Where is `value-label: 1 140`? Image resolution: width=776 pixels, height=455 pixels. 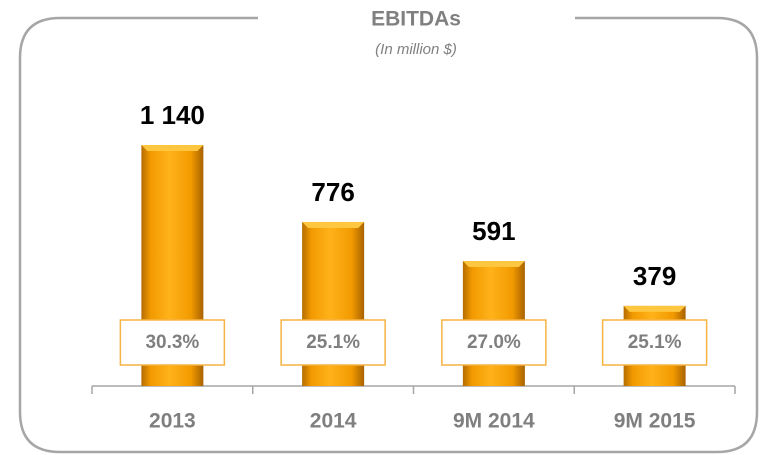 value-label: 1 140 is located at coordinates (172, 115).